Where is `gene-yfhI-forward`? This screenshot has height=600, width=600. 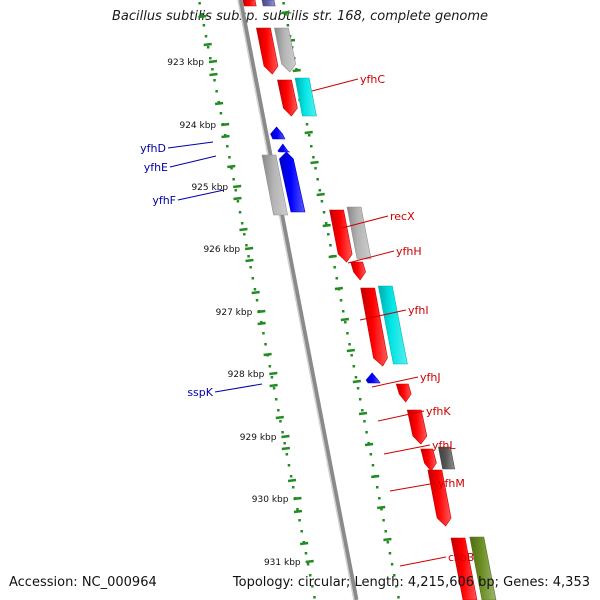
gene-yfhI-forward is located at coordinates (374, 327).